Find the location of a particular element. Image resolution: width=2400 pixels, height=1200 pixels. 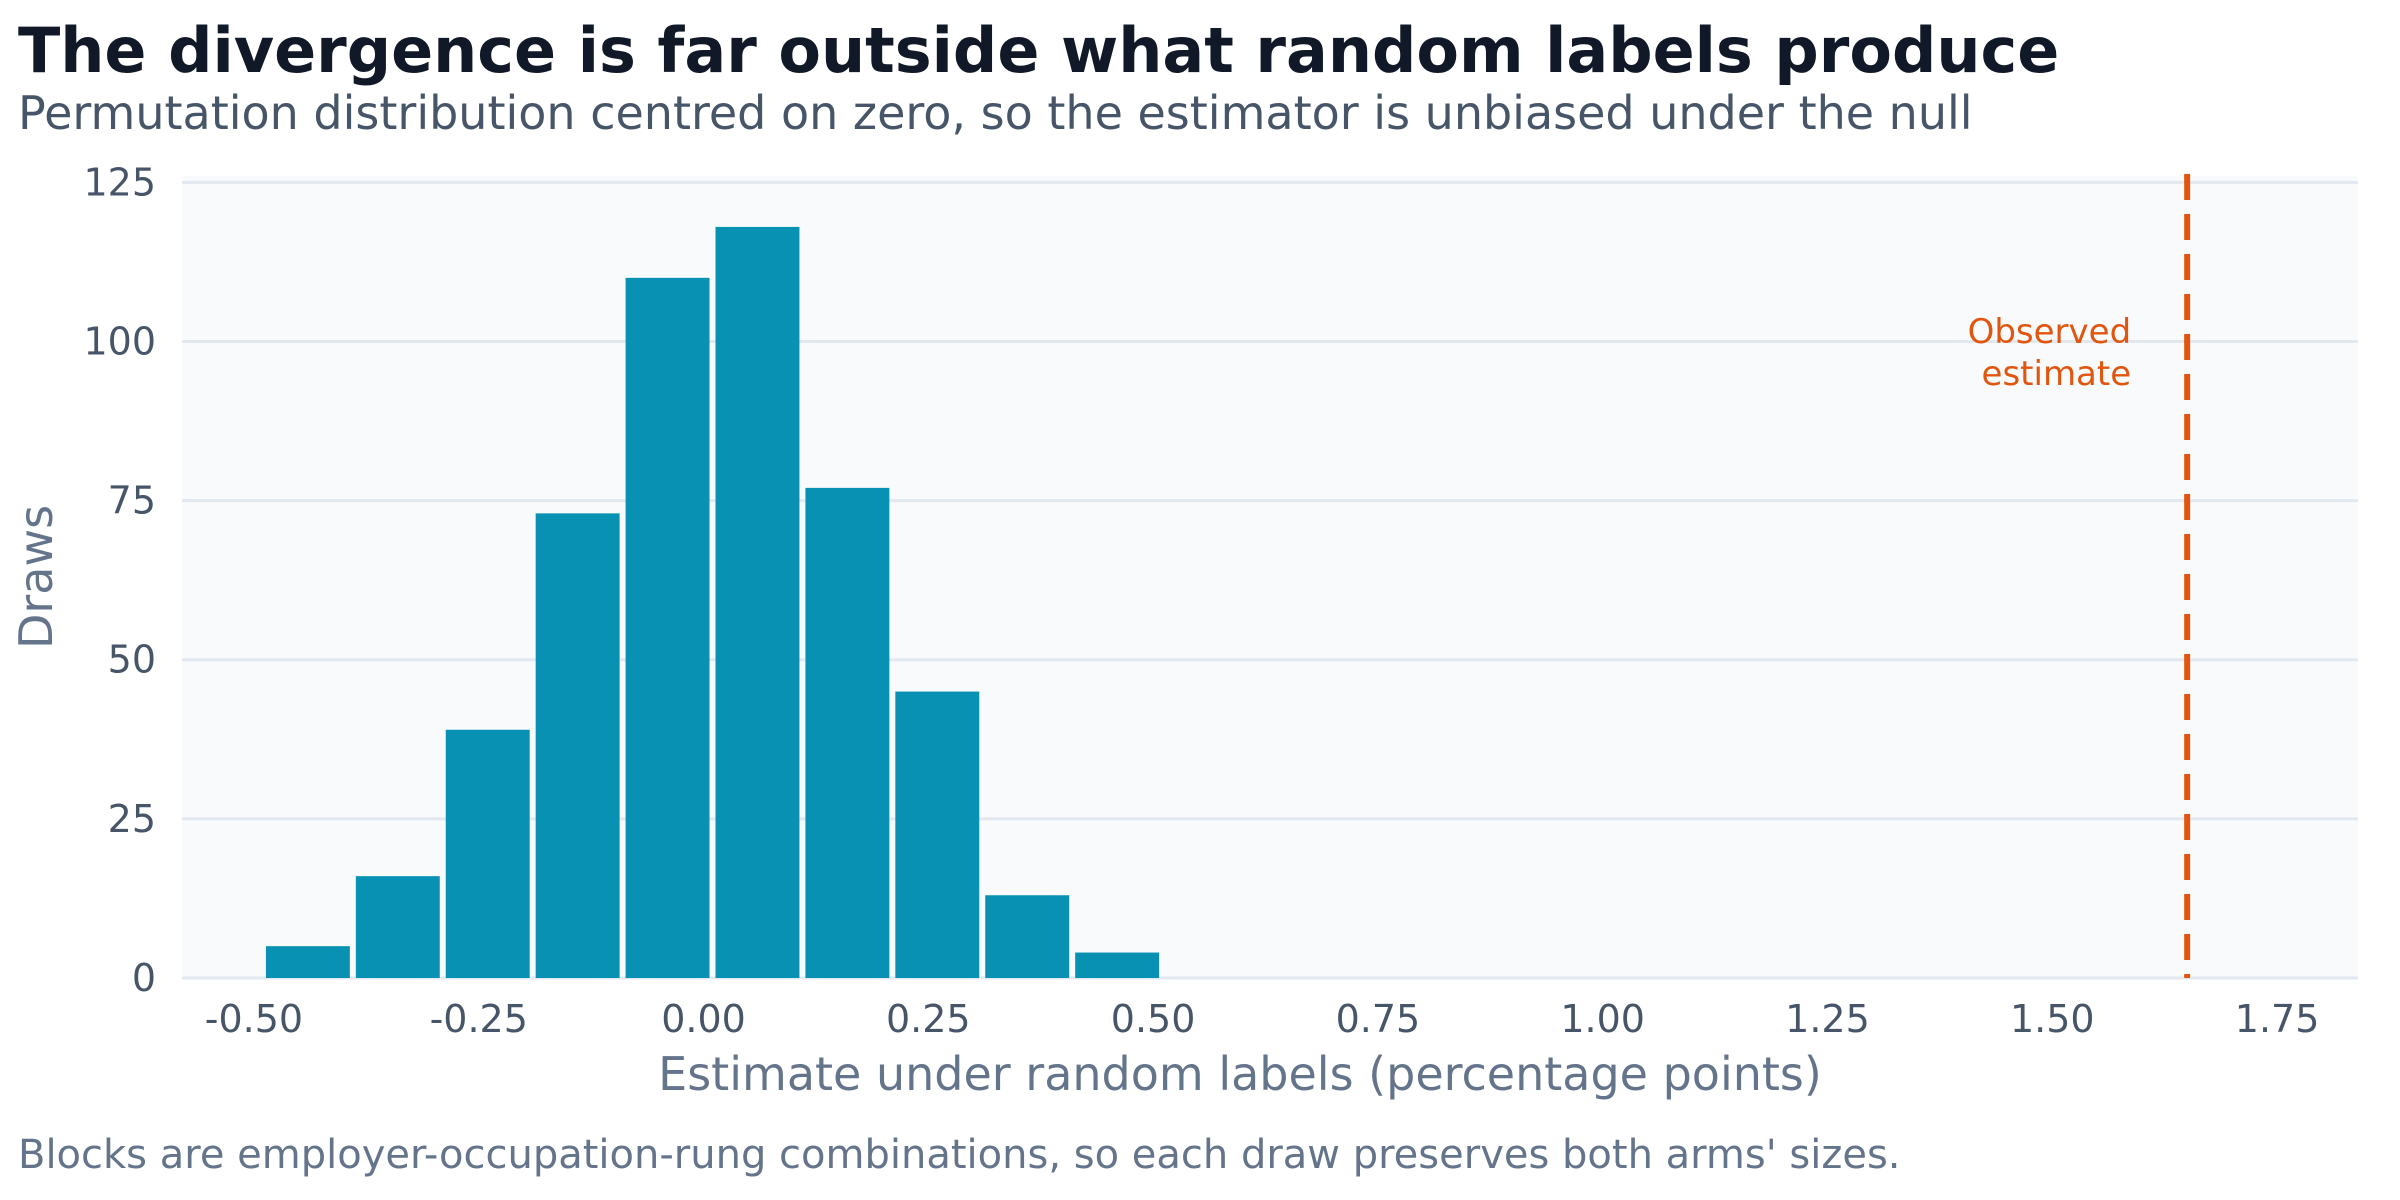

x-tick-label: 0.00 is located at coordinates (703, 1019).